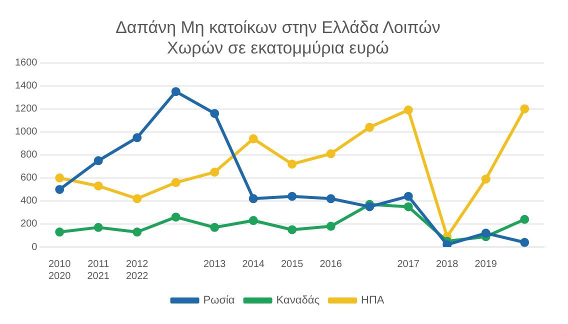 The height and width of the screenshot is (324, 568). I want to click on y-tick-label: 0, so click(35, 247).